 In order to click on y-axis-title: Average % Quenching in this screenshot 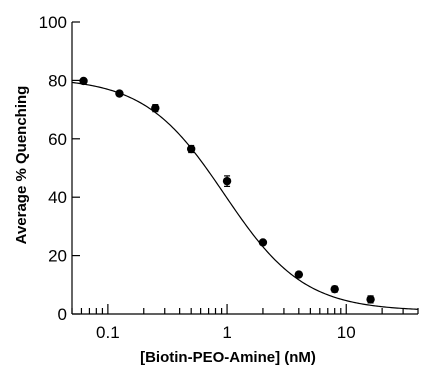, I will do `click(21, 165)`.